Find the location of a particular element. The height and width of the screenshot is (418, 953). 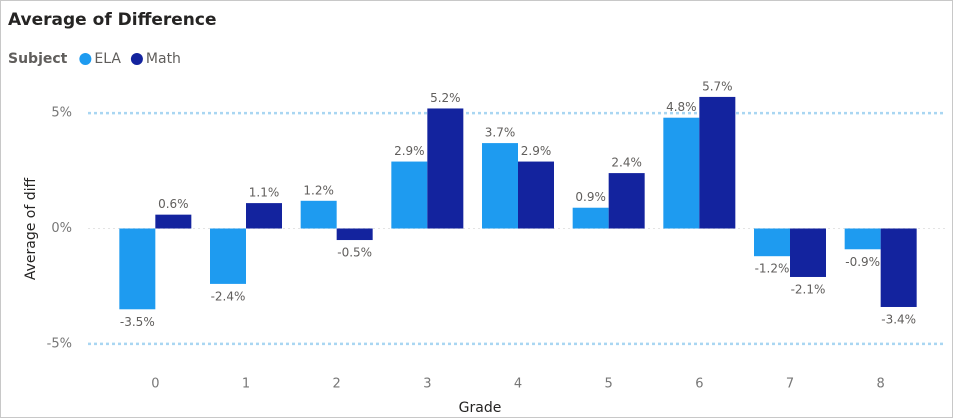

legend-label: ELA is located at coordinates (107, 59).